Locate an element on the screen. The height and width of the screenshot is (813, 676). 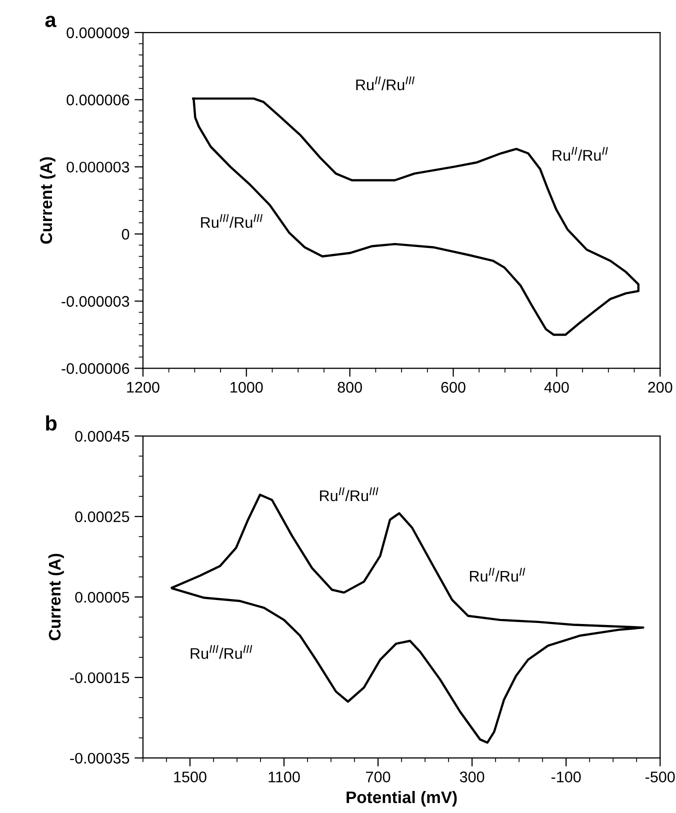
y-tick-label: 0.000006 is located at coordinates (98, 100).